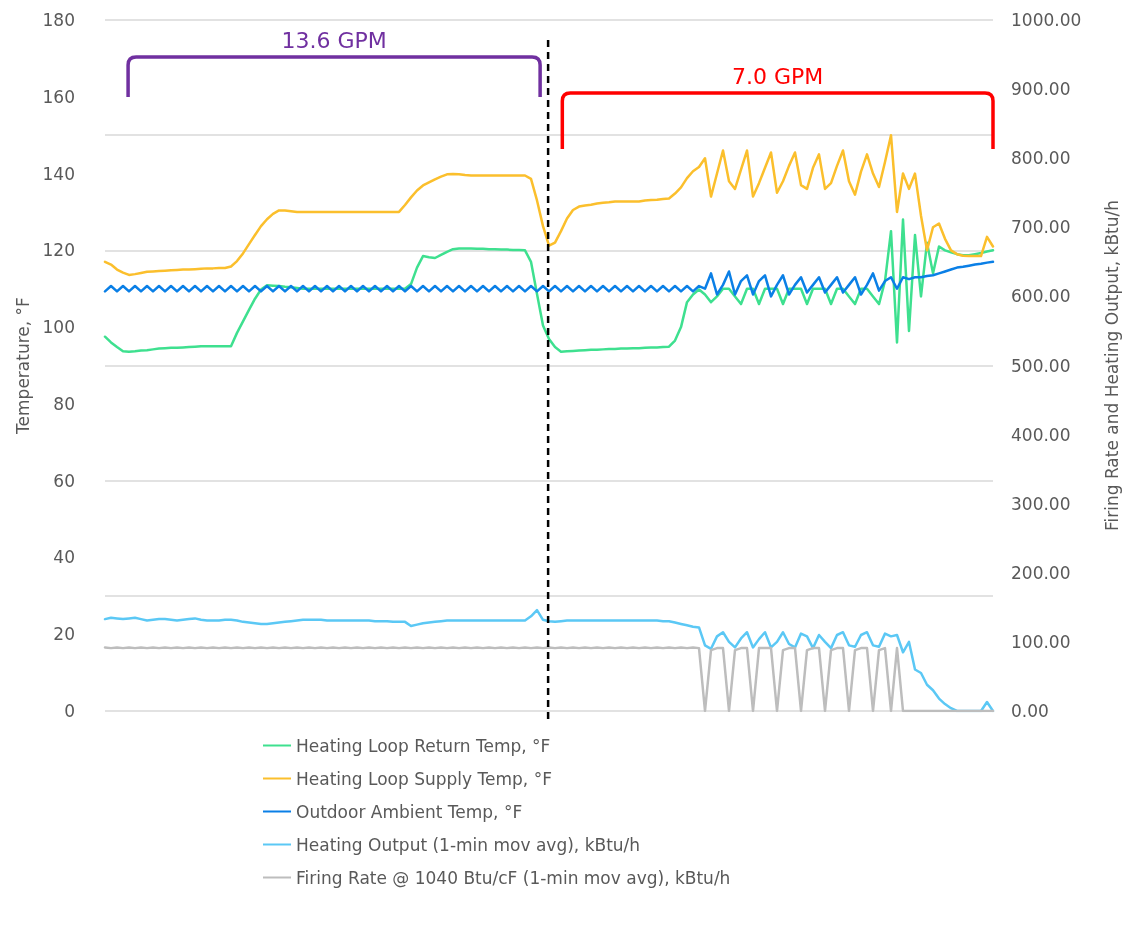 The image size is (1138, 940). What do you see at coordinates (1041, 503) in the screenshot?
I see `y2-tick-label: 300.00` at bounding box center [1041, 503].